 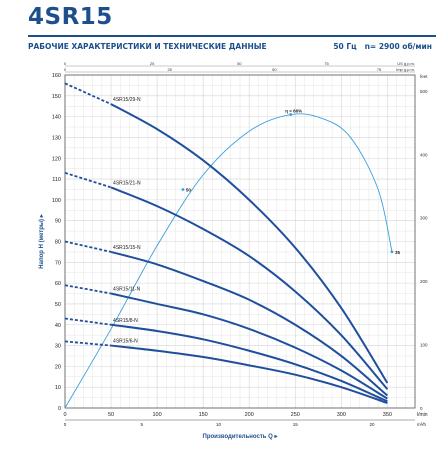 What do you see at coordinates (424, 154) in the screenshot?
I see `feet-tick-label: 400` at bounding box center [424, 154].